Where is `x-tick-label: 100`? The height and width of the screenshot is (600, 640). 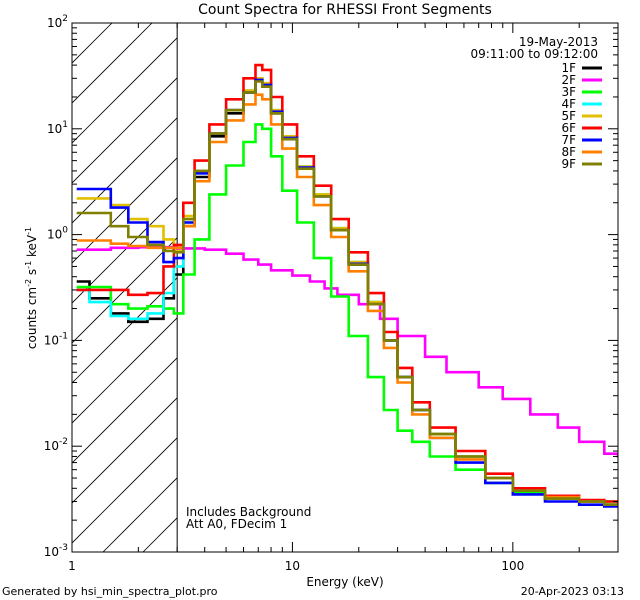 x-tick-label: 100 is located at coordinates (512, 566).